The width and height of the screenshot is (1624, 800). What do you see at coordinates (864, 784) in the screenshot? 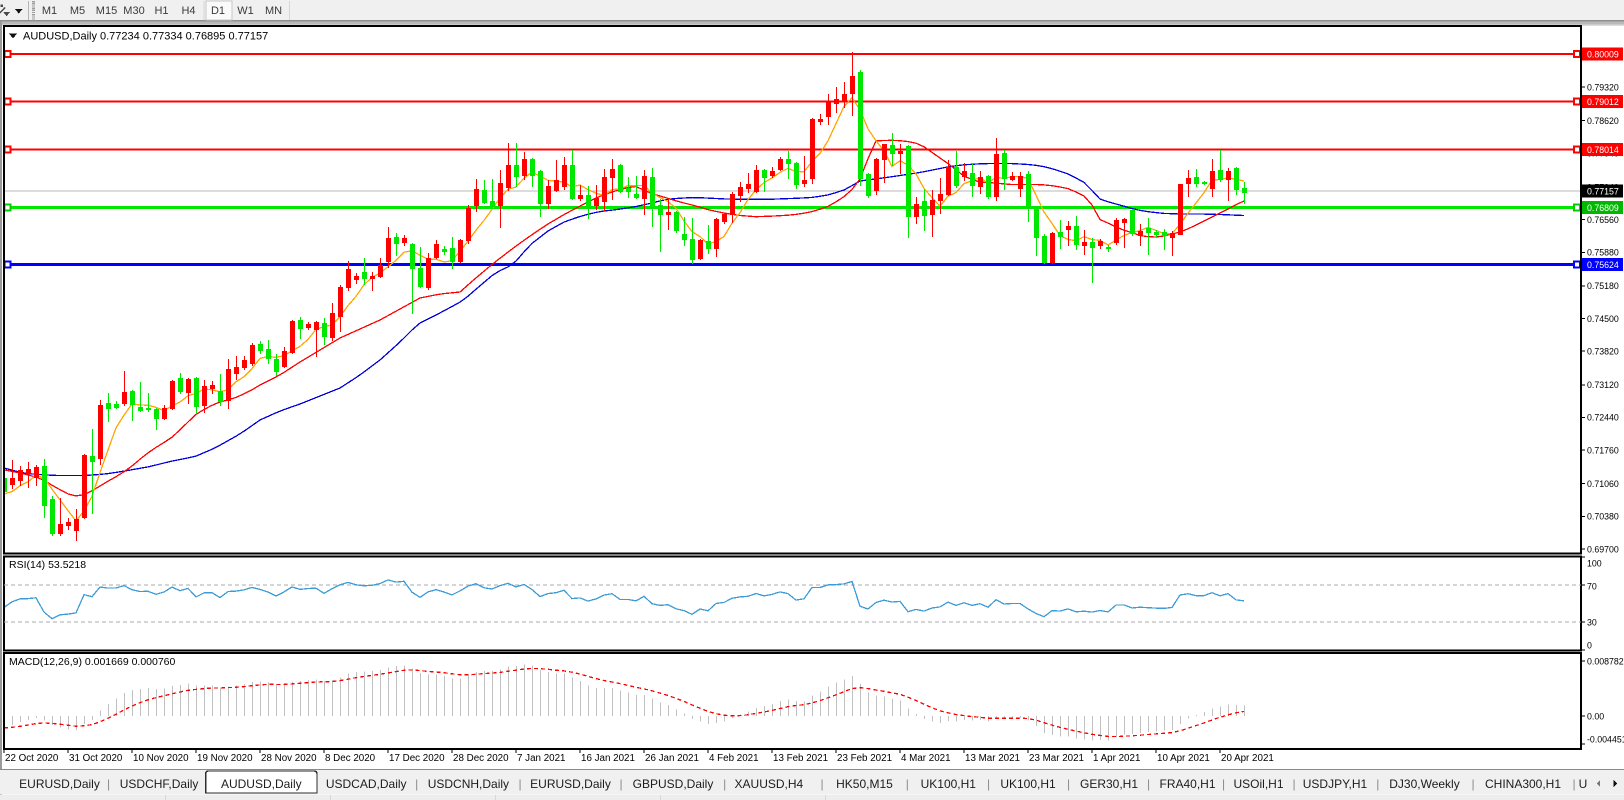
I see `svg-text: HK50,M15` at bounding box center [864, 784].